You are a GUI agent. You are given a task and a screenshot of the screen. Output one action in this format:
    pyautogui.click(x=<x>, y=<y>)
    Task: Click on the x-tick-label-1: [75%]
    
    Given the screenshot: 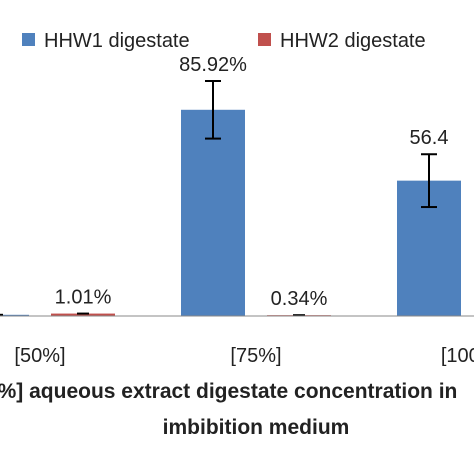 What is the action you would take?
    pyautogui.click(x=255, y=356)
    